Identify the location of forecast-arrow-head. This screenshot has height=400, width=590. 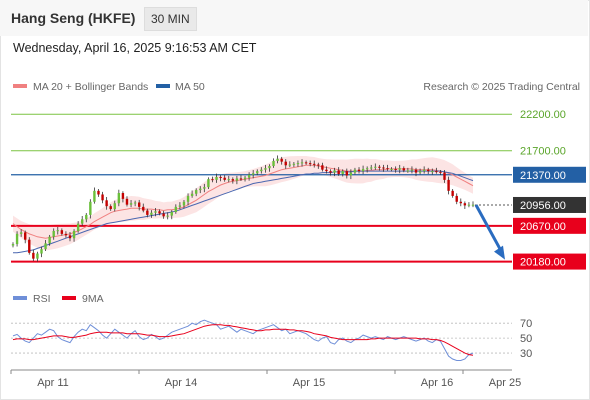
(499, 252).